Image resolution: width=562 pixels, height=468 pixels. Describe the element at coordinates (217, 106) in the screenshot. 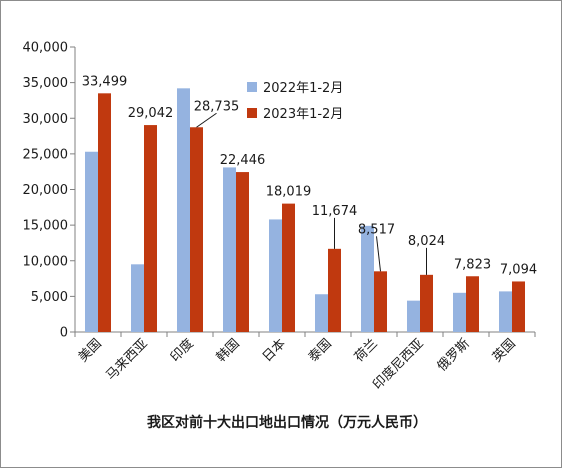

I see `data-label-2: 28,735` at that location.